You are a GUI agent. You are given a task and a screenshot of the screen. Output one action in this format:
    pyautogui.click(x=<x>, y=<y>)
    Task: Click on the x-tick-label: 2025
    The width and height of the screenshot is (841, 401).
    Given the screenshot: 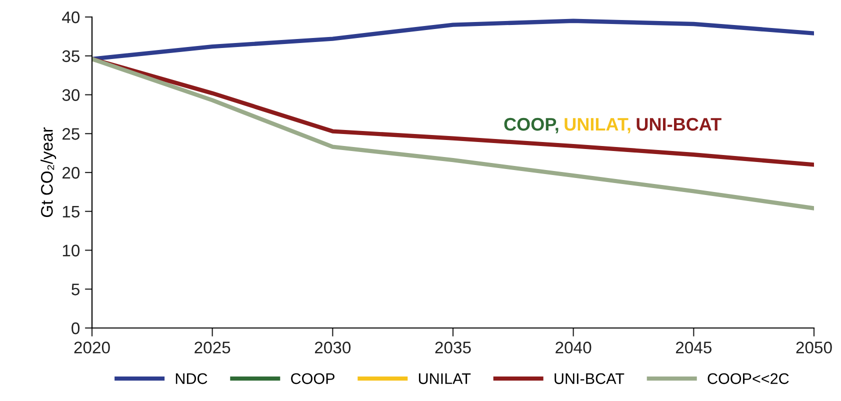 What is the action you would take?
    pyautogui.click(x=212, y=348)
    